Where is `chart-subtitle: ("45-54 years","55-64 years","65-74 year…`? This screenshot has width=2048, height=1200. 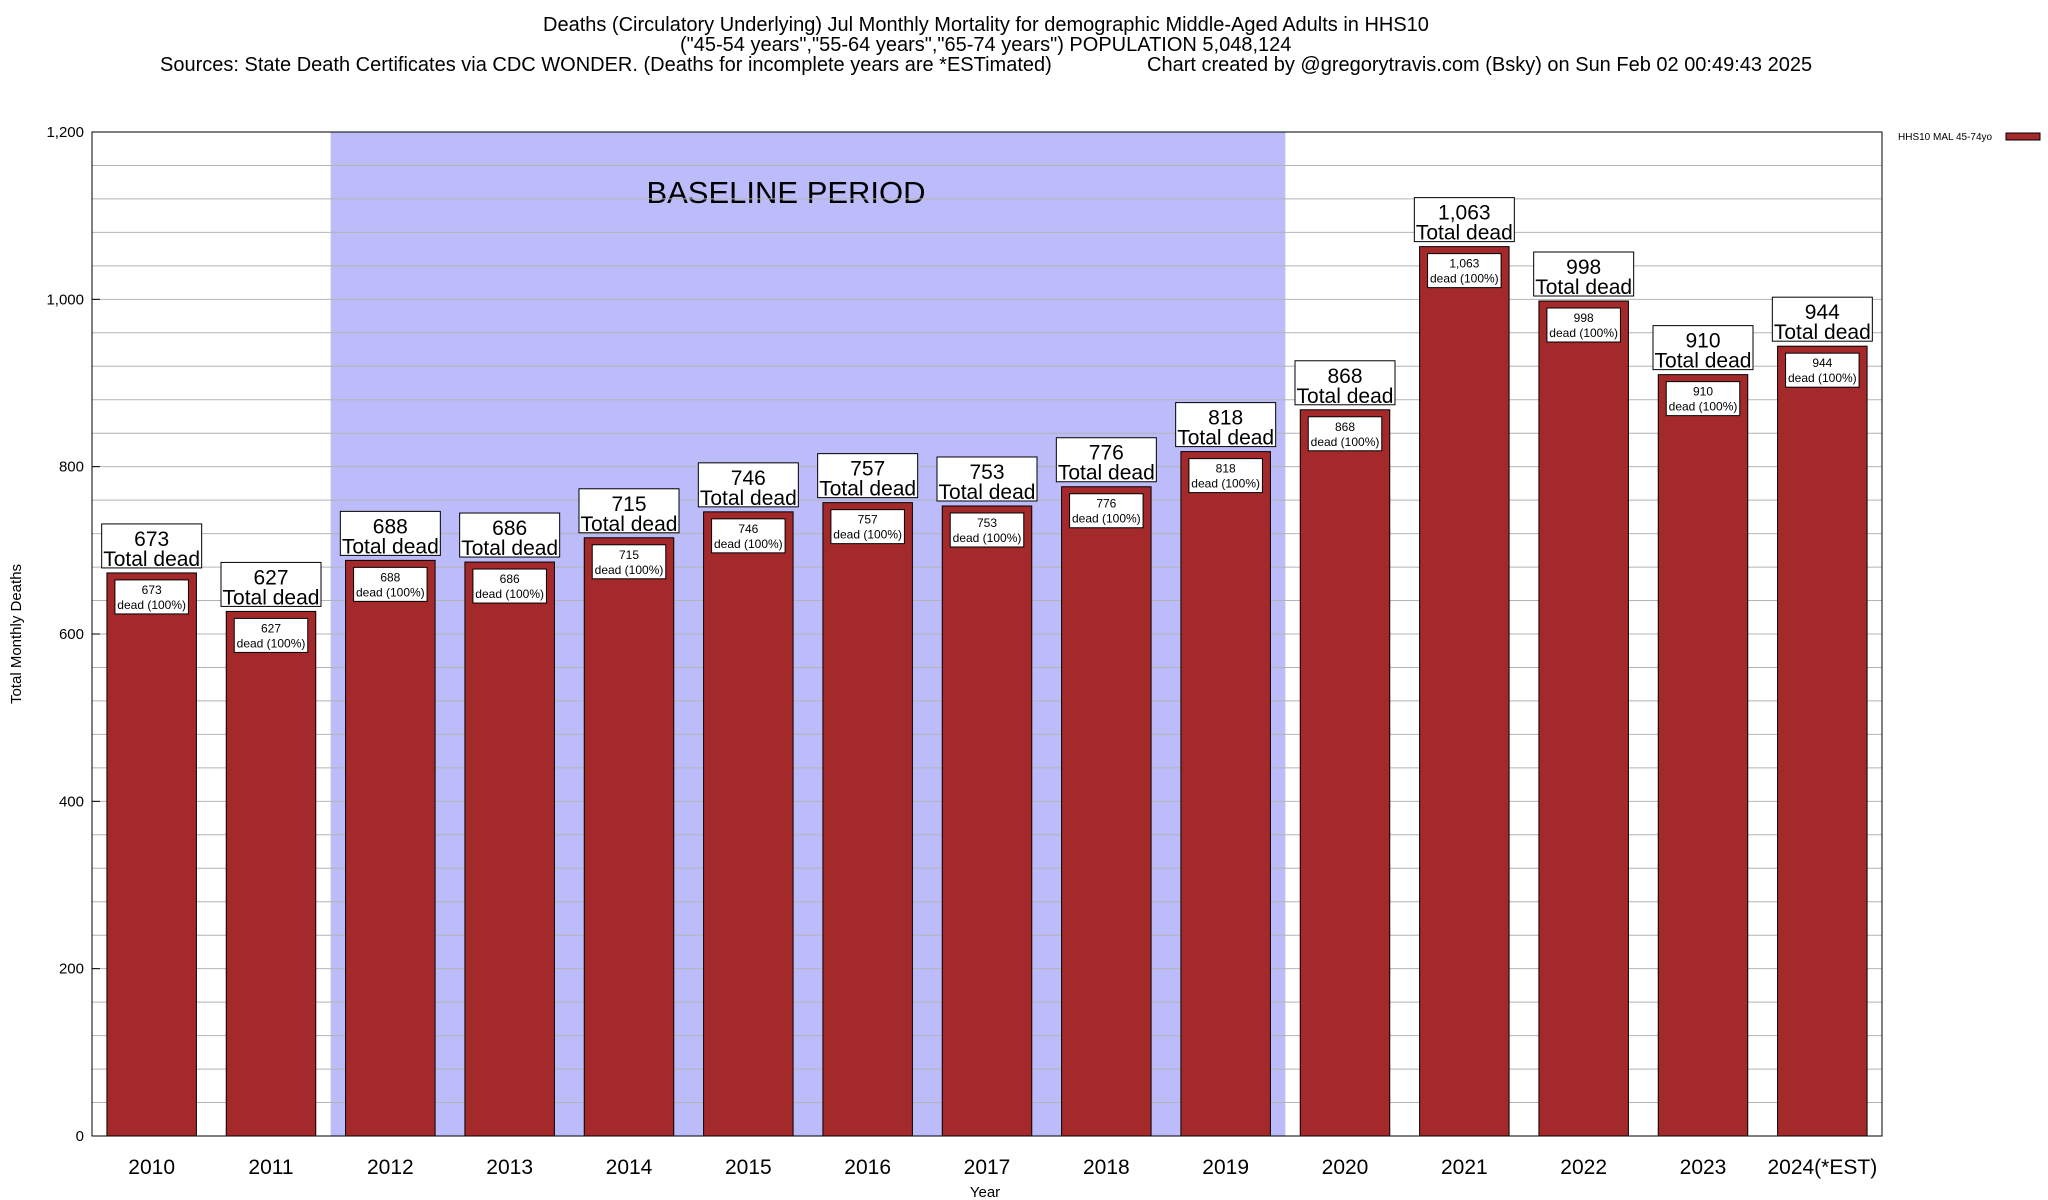 chart-subtitle: ("45-54 years","55-64 years","65-74 year… is located at coordinates (986, 45).